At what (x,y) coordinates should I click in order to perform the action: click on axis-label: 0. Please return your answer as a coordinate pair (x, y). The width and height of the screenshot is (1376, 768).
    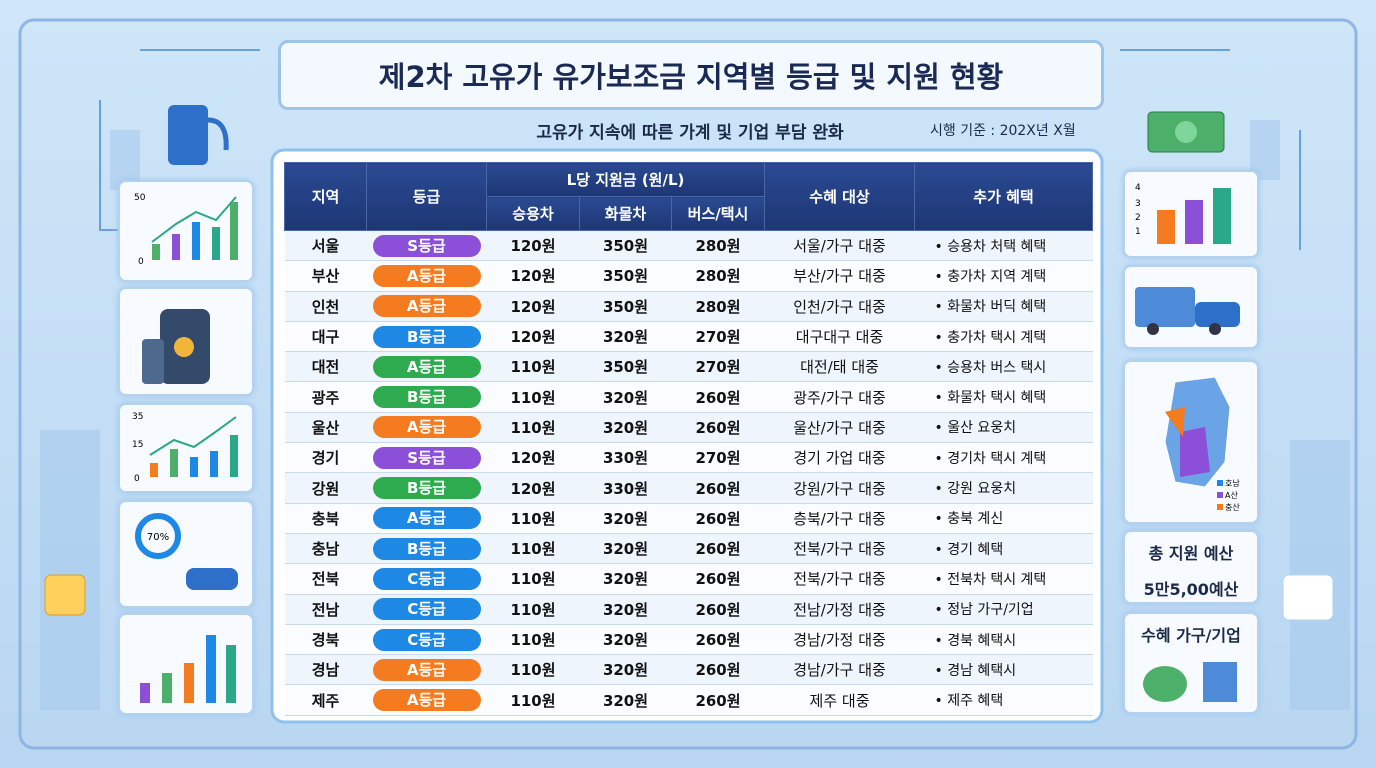
    Looking at the image, I should click on (137, 479).